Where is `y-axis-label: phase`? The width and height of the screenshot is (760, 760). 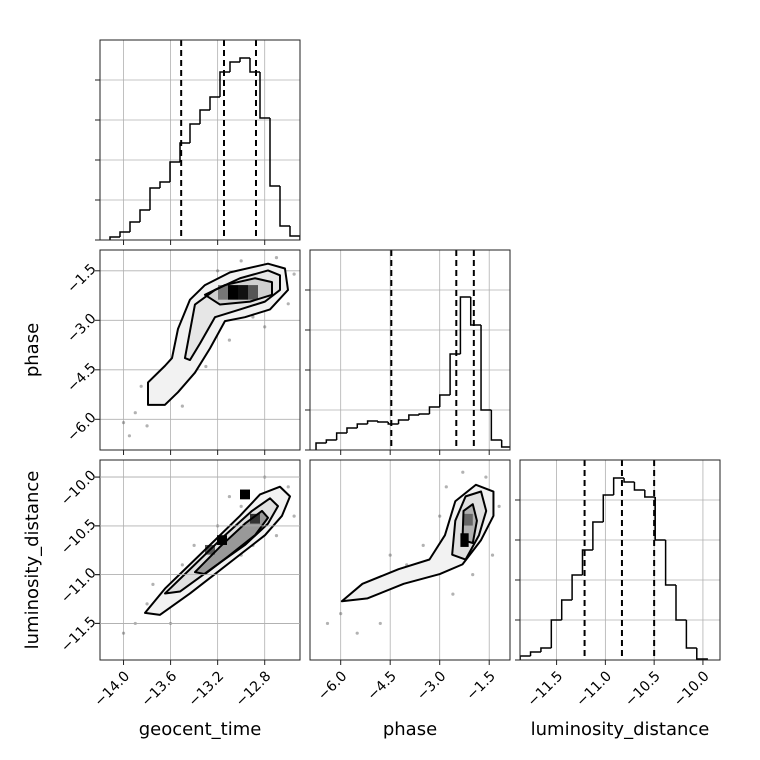
y-axis-label: phase is located at coordinates (32, 350).